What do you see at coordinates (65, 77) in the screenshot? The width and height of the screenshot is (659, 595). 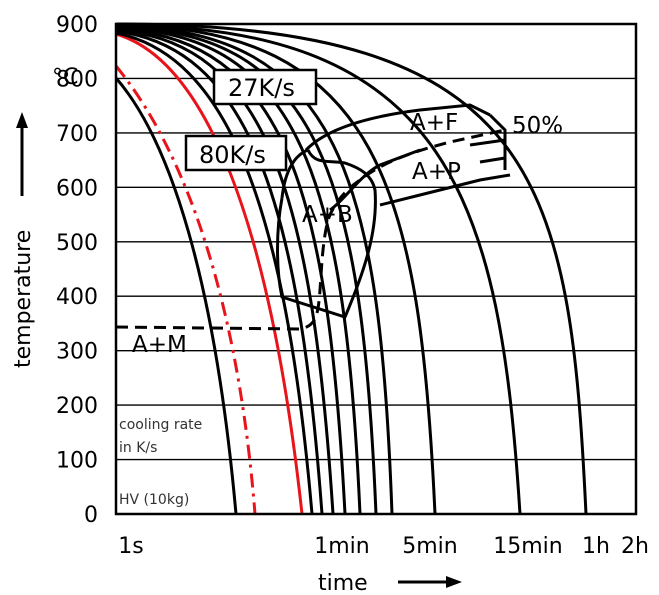 I see `y-unit-label: °C` at bounding box center [65, 77].